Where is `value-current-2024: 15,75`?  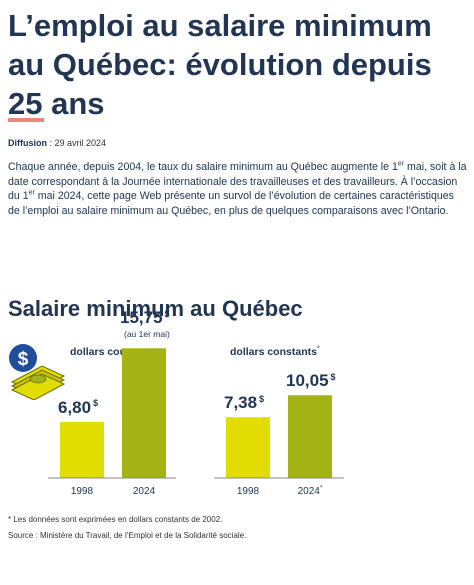
value-current-2024: 15,75 is located at coordinates (141, 318).